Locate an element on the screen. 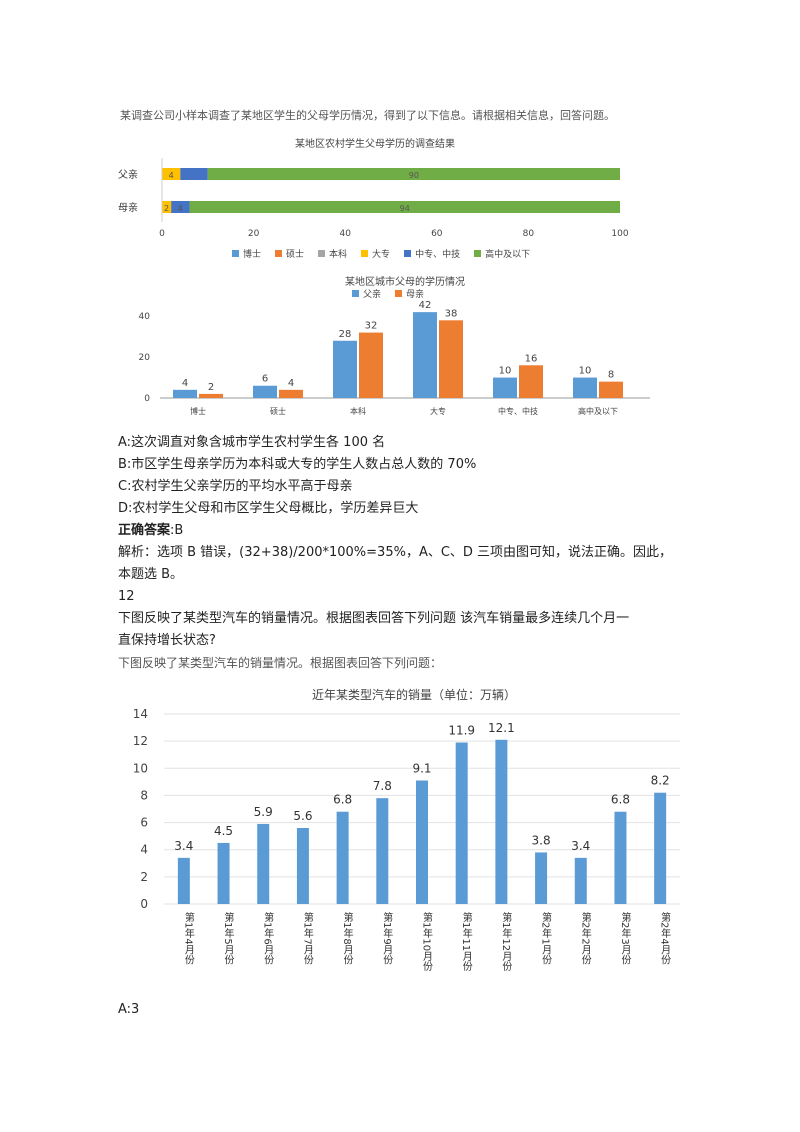 Image resolution: width=800 pixels, height=1132 pixels. urban-category-label: 硕士 is located at coordinates (278, 411).